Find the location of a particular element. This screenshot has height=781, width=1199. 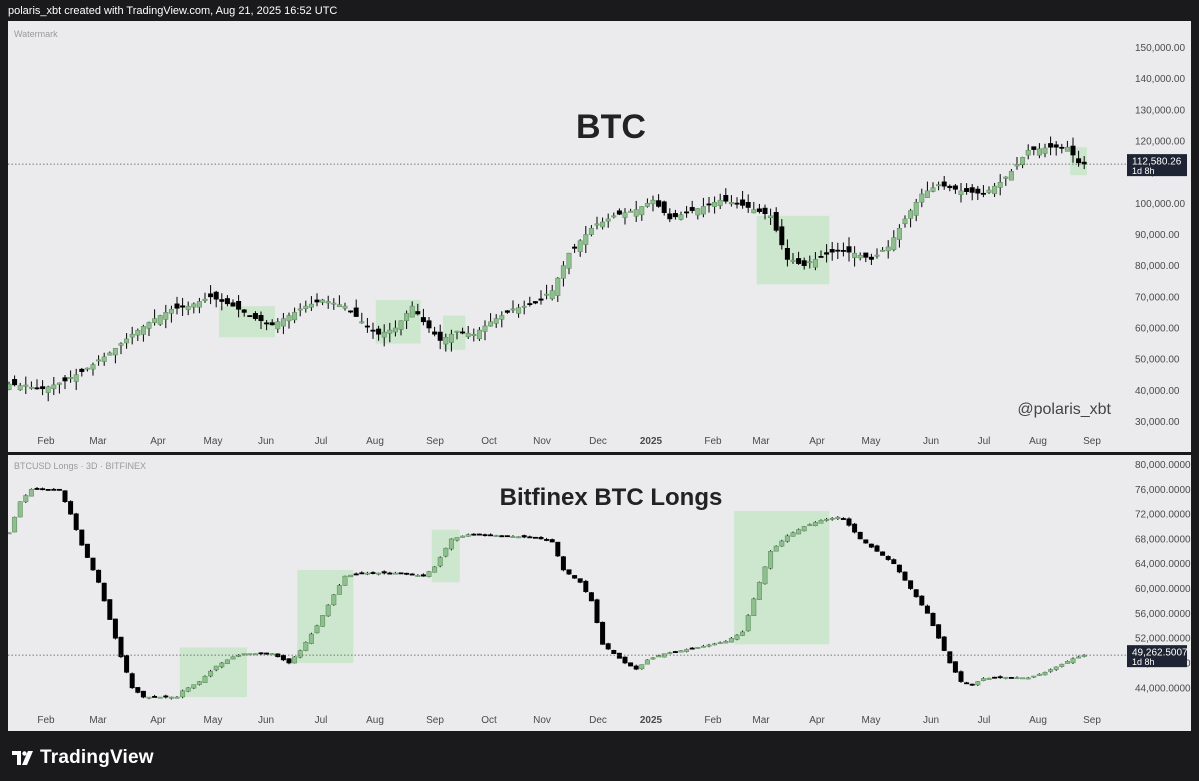

x-tick-label: 2025 is located at coordinates (651, 441).